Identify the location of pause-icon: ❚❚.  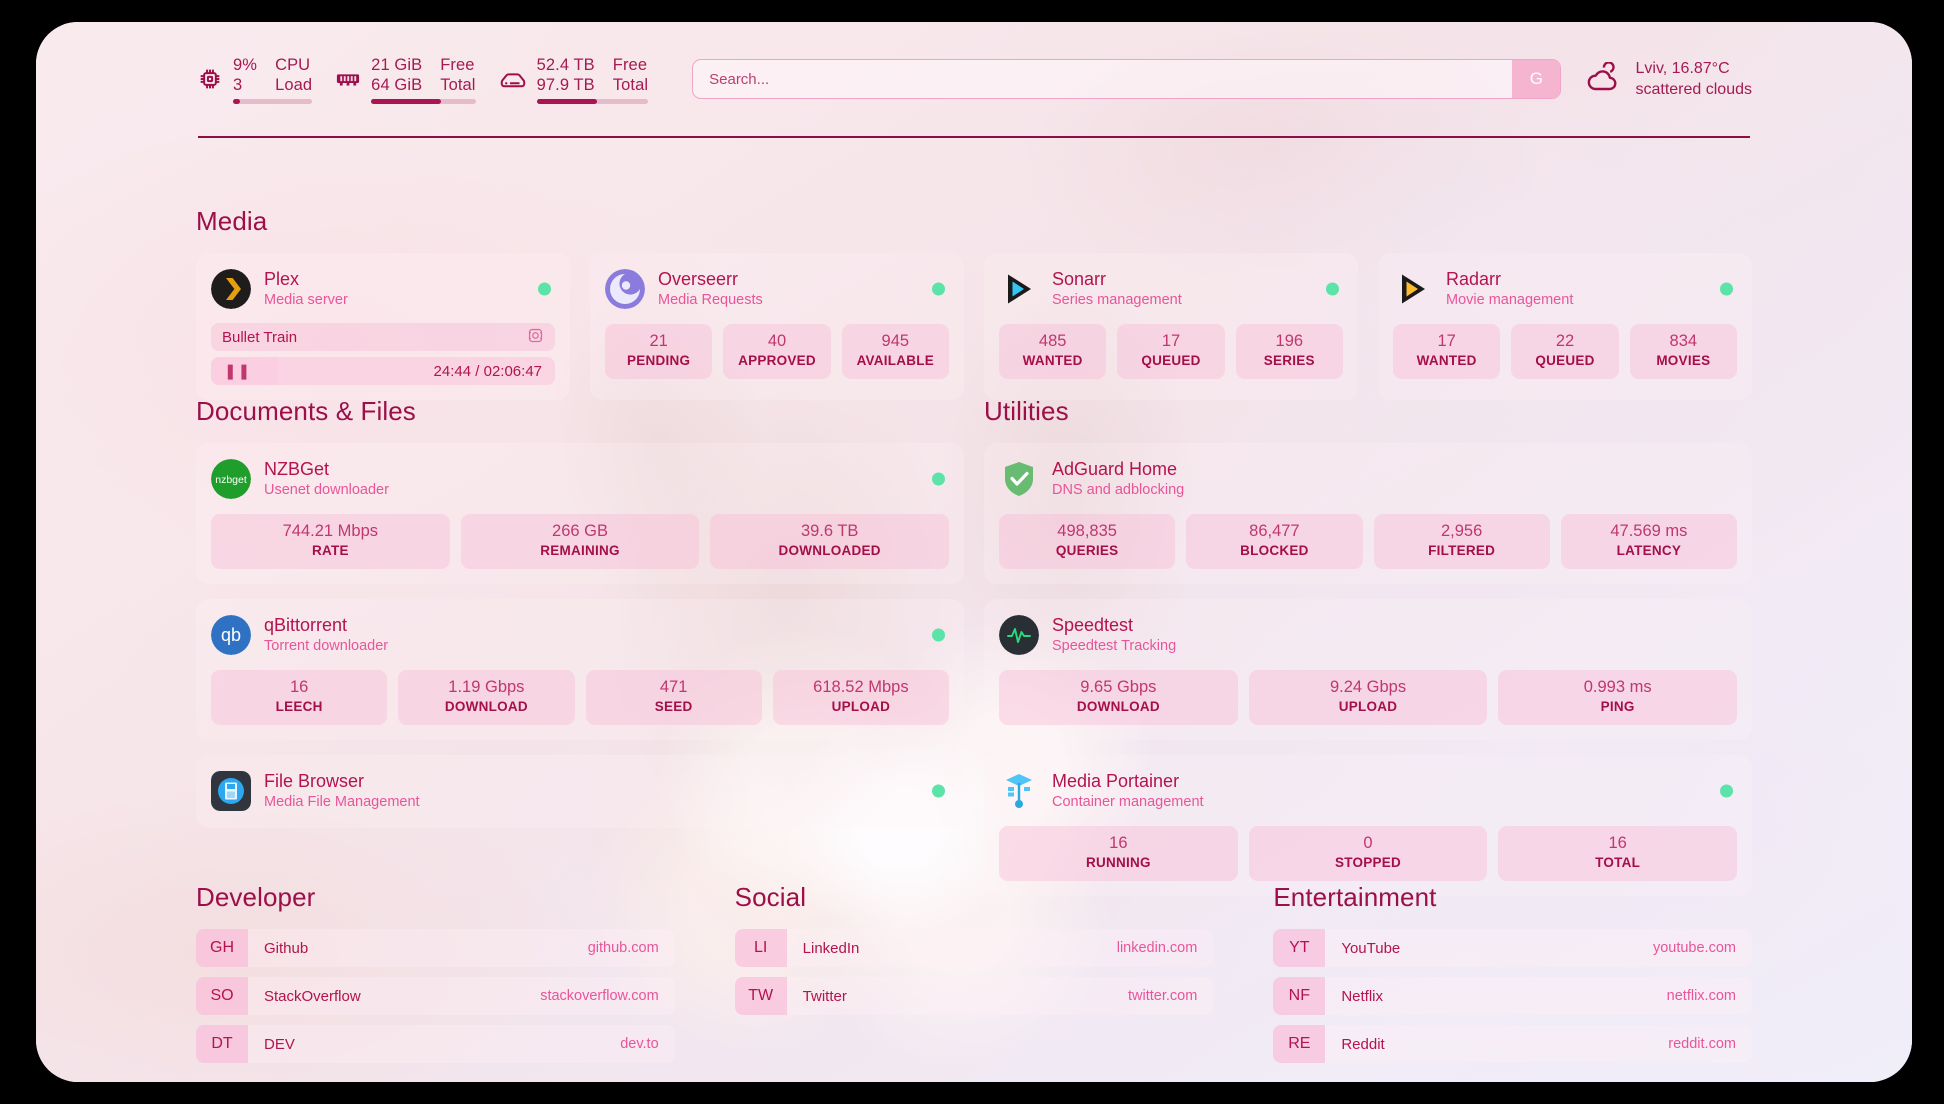
(238, 371).